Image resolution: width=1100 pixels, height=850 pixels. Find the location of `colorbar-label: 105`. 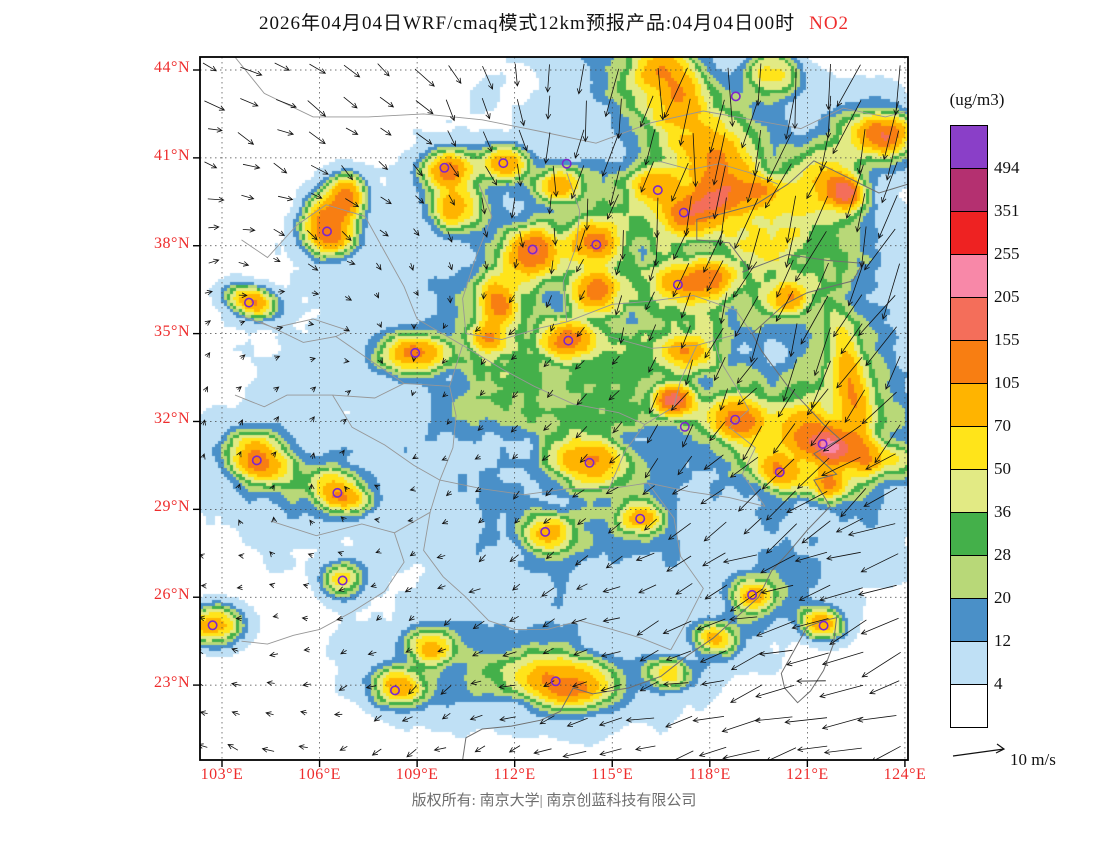

colorbar-label: 105 is located at coordinates (1007, 382).